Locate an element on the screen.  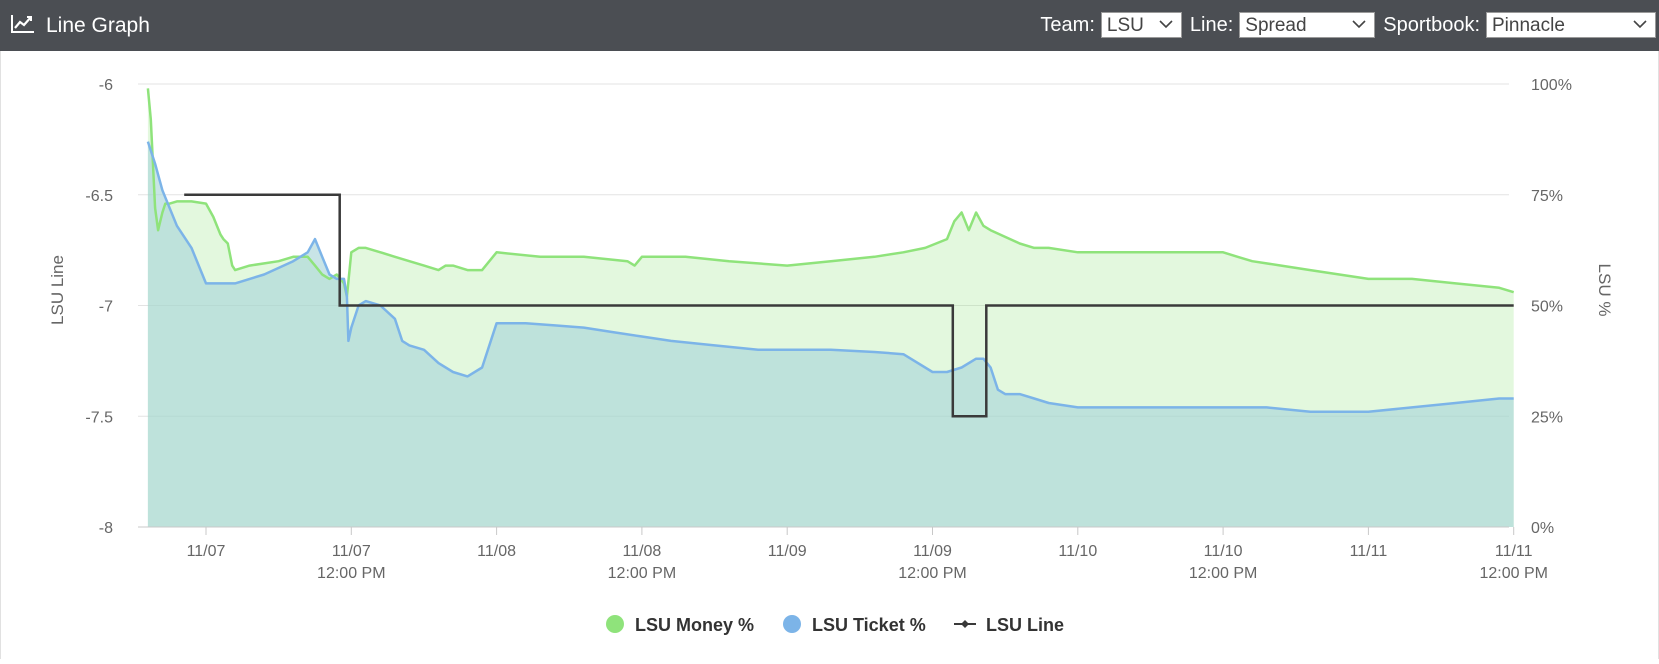
y-tick-label: -6.5 is located at coordinates (99, 196).